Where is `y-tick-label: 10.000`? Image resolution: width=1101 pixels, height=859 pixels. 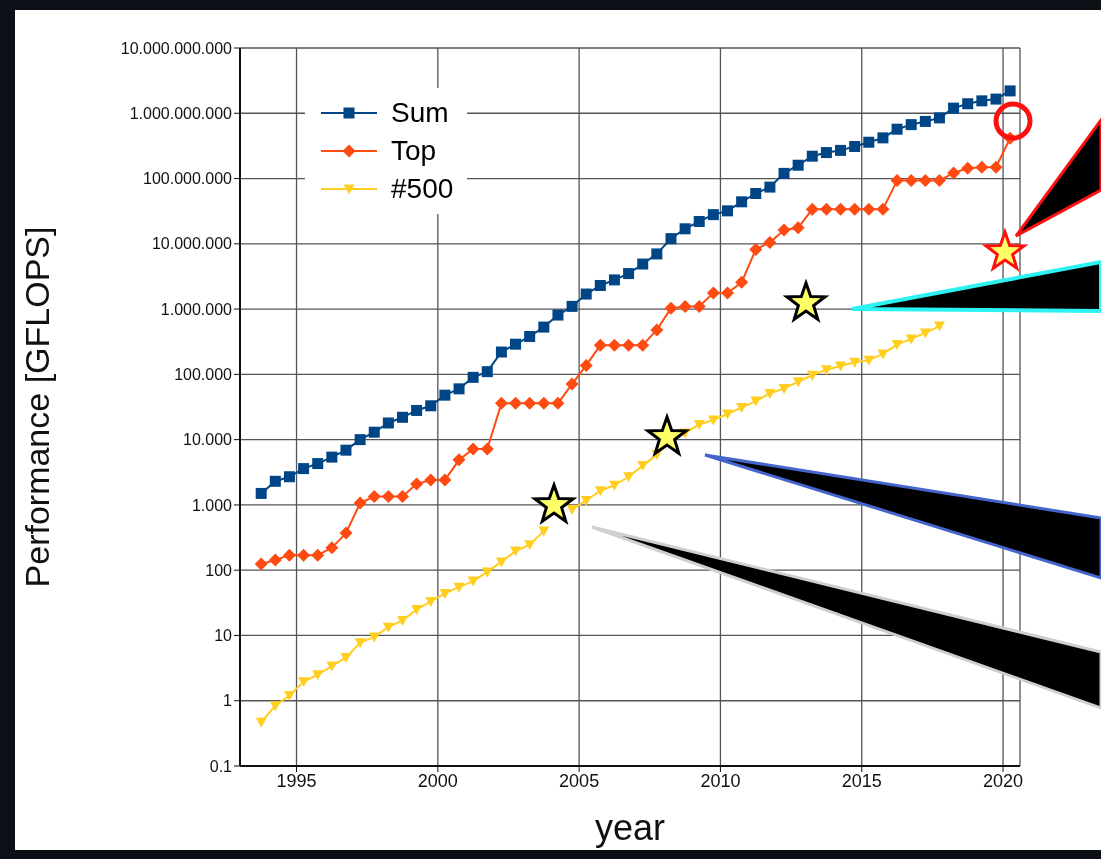
y-tick-label: 10.000 is located at coordinates (208, 440).